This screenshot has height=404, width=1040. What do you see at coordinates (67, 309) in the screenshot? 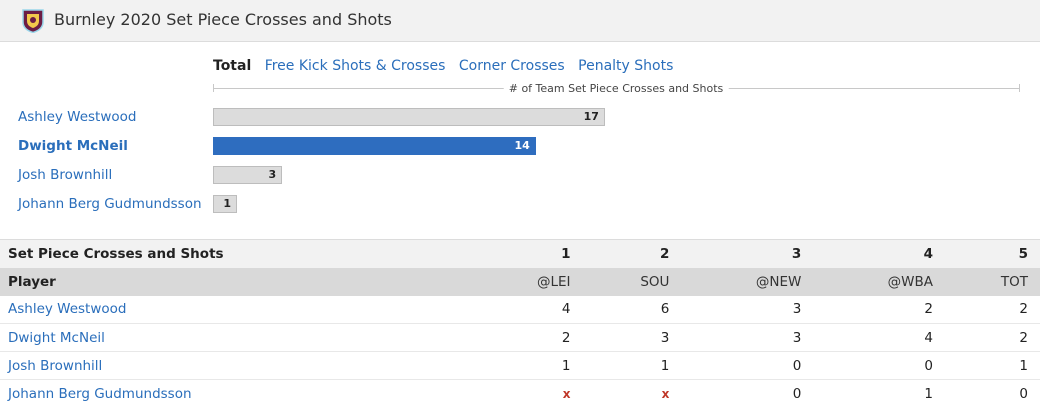
I see `player-link: Ashley Westwood` at bounding box center [67, 309].